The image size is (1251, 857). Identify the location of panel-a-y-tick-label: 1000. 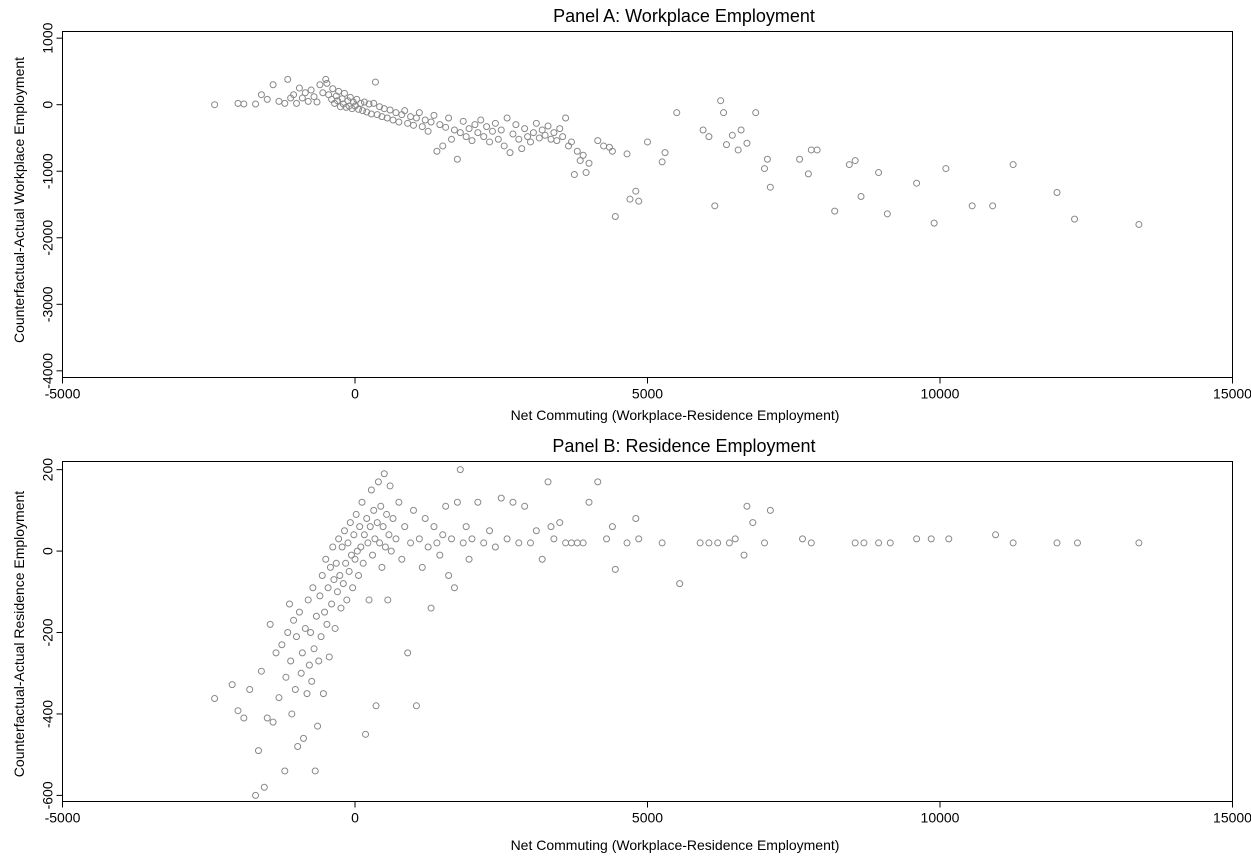
(48, 37).